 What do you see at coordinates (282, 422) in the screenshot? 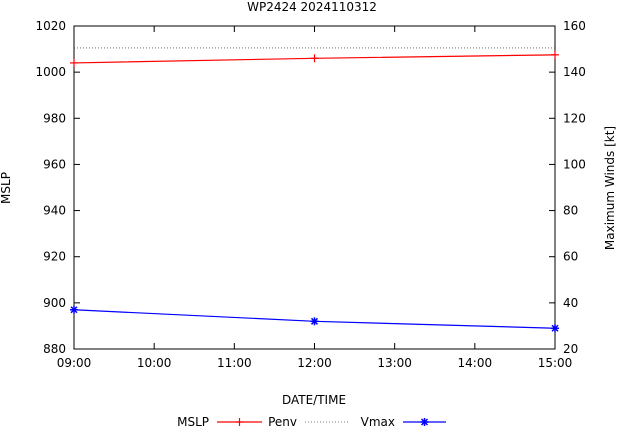
I see `legend-label: Penv` at bounding box center [282, 422].